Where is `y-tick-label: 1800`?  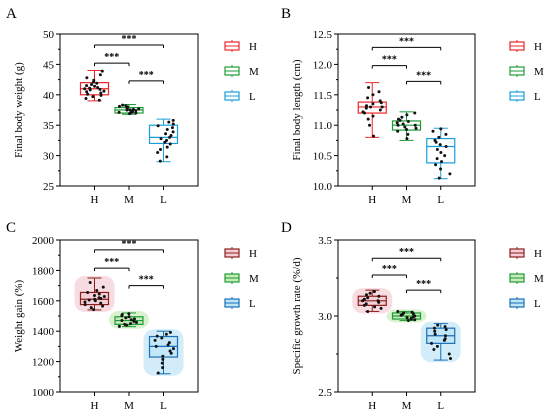 y-tick-label: 1800 is located at coordinates (43, 271).